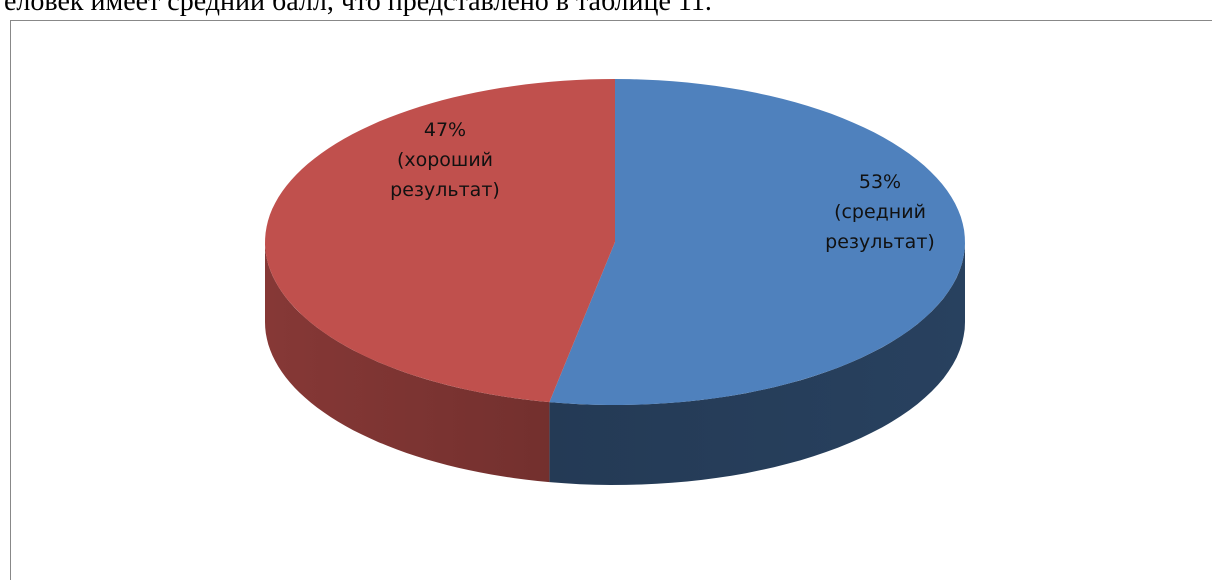 The image size is (1212, 580). Describe the element at coordinates (445, 175) in the screenshot. I see `category-label: (хороший результат)` at that location.